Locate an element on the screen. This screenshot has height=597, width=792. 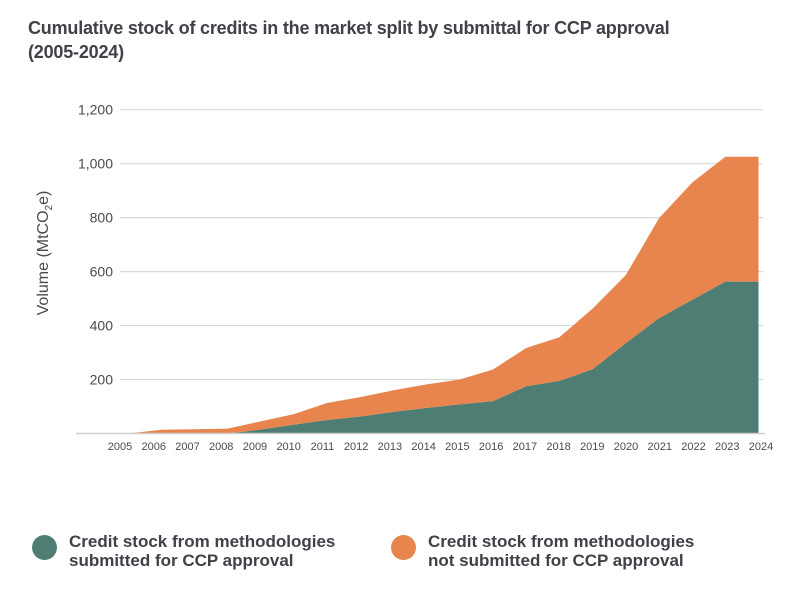
y-tick-label: 400 is located at coordinates (102, 326).